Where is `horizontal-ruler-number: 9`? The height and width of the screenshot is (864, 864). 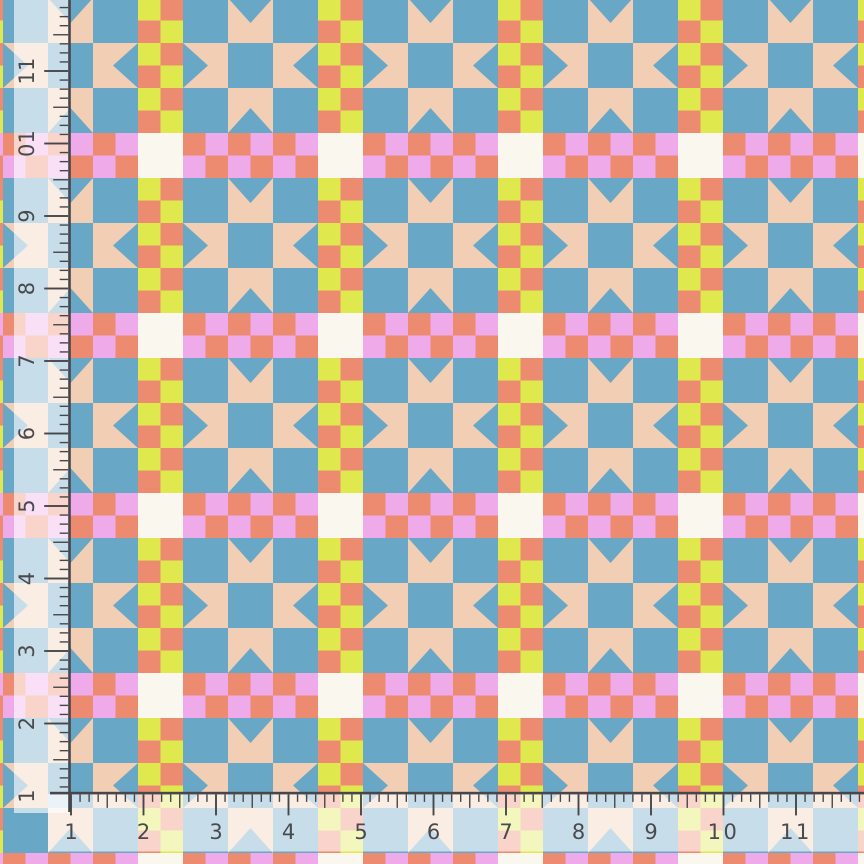
horizontal-ruler-number: 9 is located at coordinates (650, 832).